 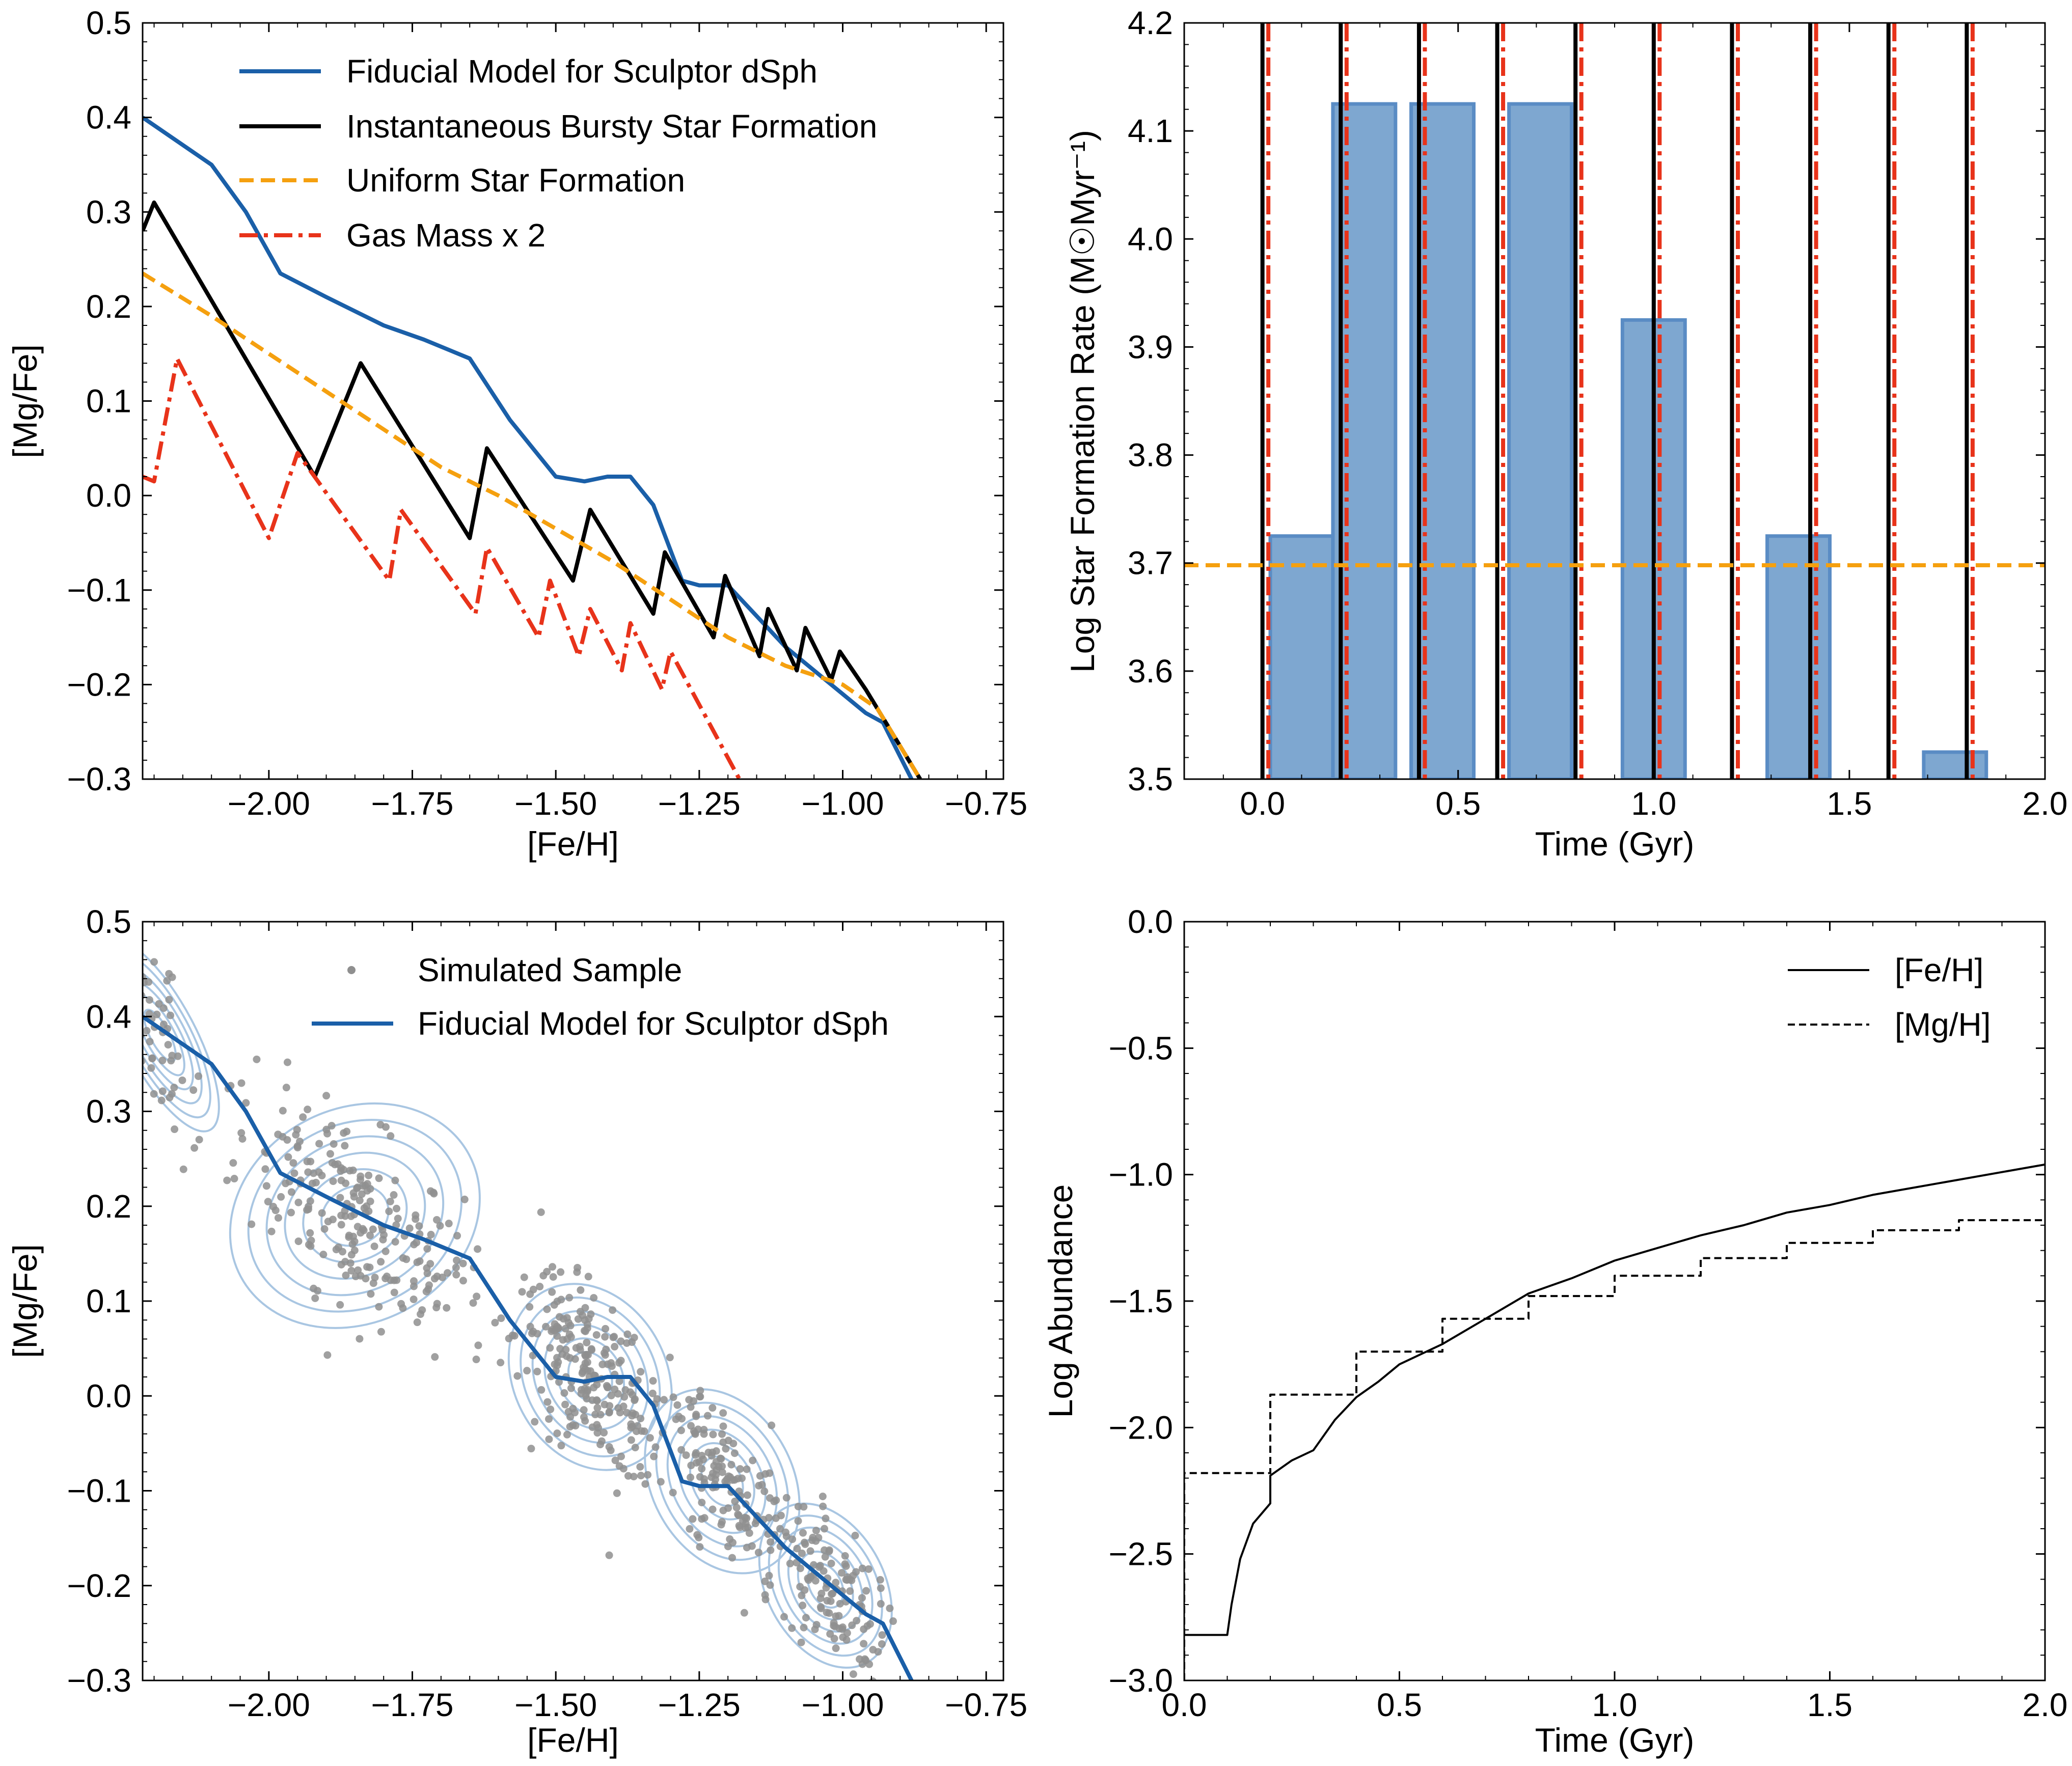 What do you see at coordinates (351, 970) in the screenshot?
I see `legend-swatch-simulated-sample` at bounding box center [351, 970].